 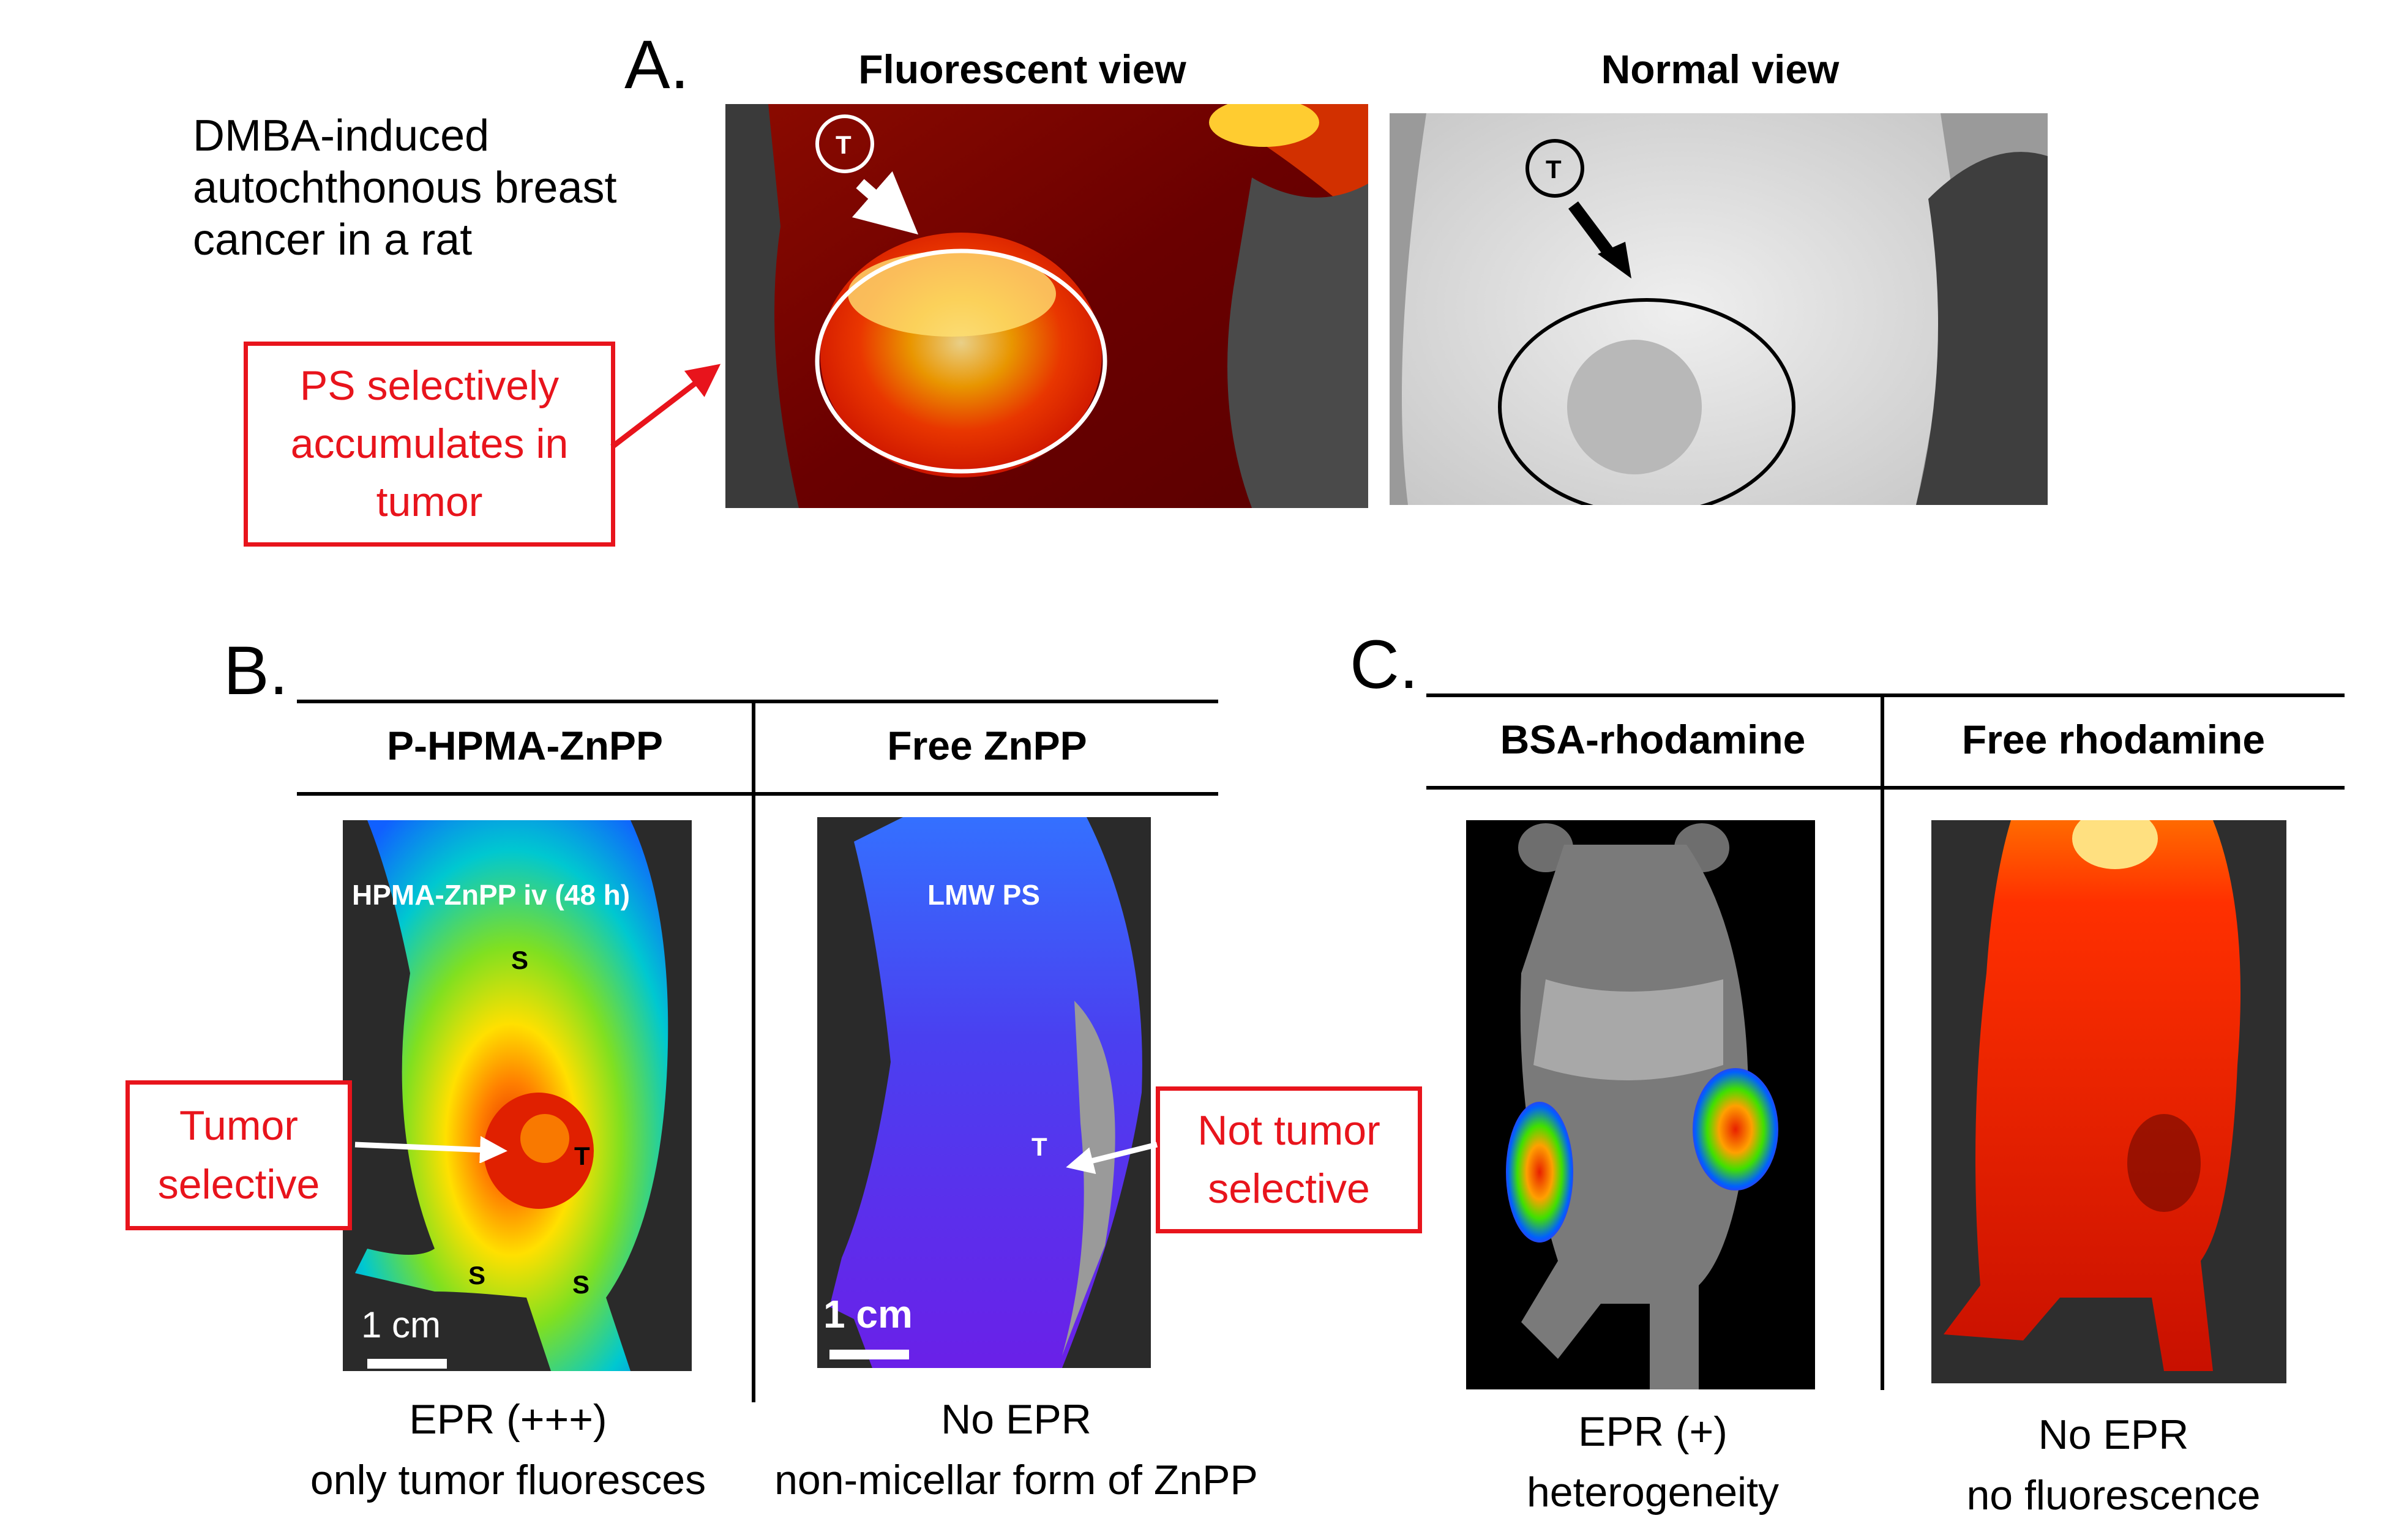 What do you see at coordinates (238, 1155) in the screenshot?
I see `tumor-selective-callout: Tumor selective` at bounding box center [238, 1155].